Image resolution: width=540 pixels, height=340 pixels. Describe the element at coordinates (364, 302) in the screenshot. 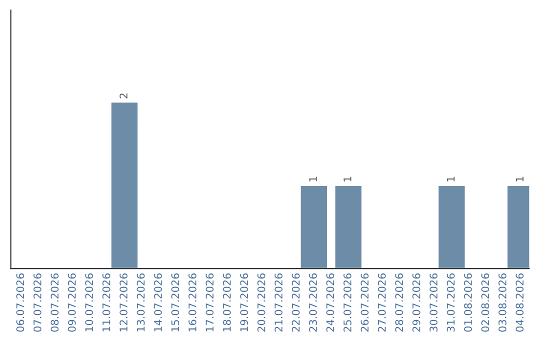

I see `x-tick-label: 26.07.2026` at that location.